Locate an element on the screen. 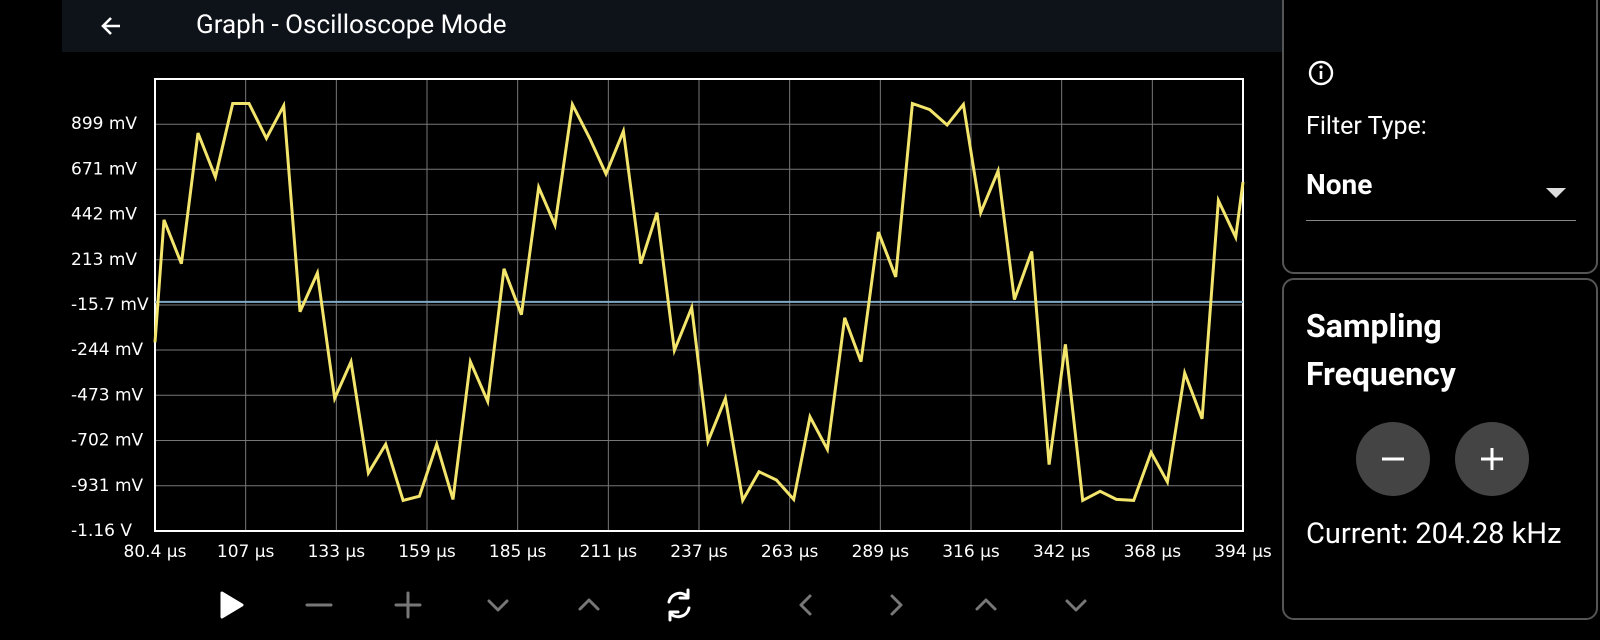 The height and width of the screenshot is (640, 1600). x-tick-label: 80.4 µs is located at coordinates (155, 552).